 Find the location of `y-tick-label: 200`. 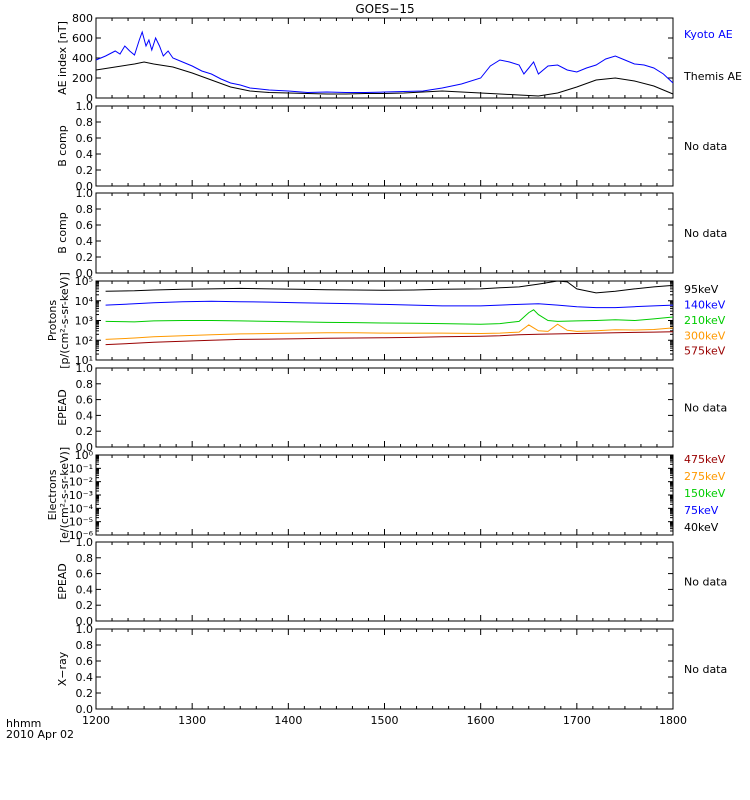

y-tick-label: 200 is located at coordinates (82, 78).